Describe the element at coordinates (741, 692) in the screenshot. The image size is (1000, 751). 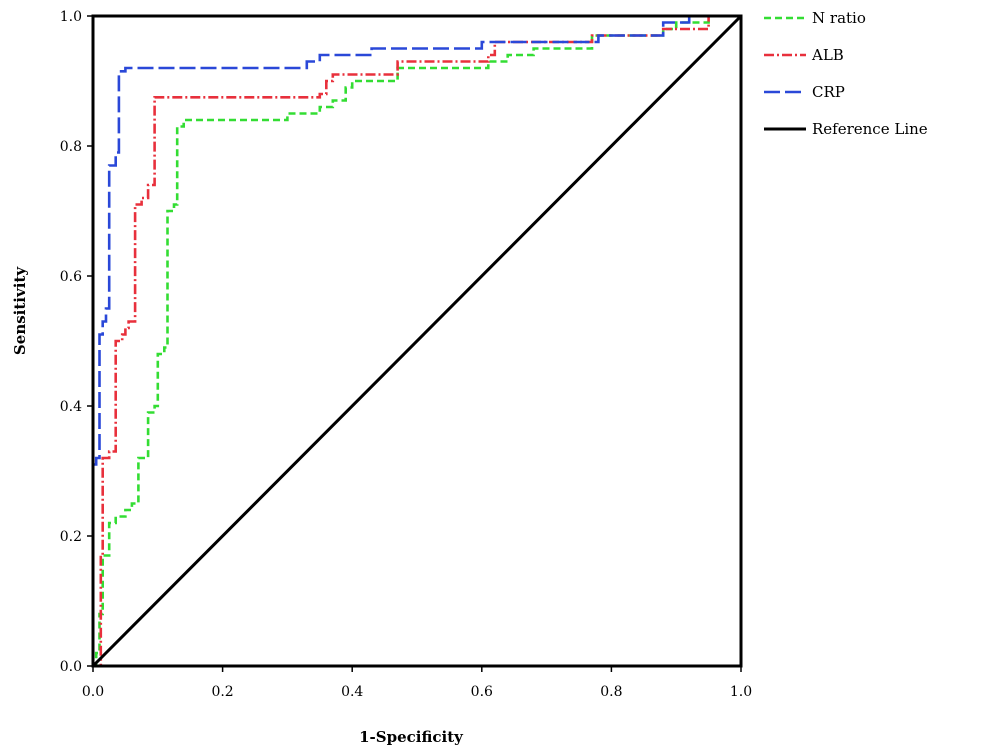
I see `x-tick-label: 1.0` at that location.